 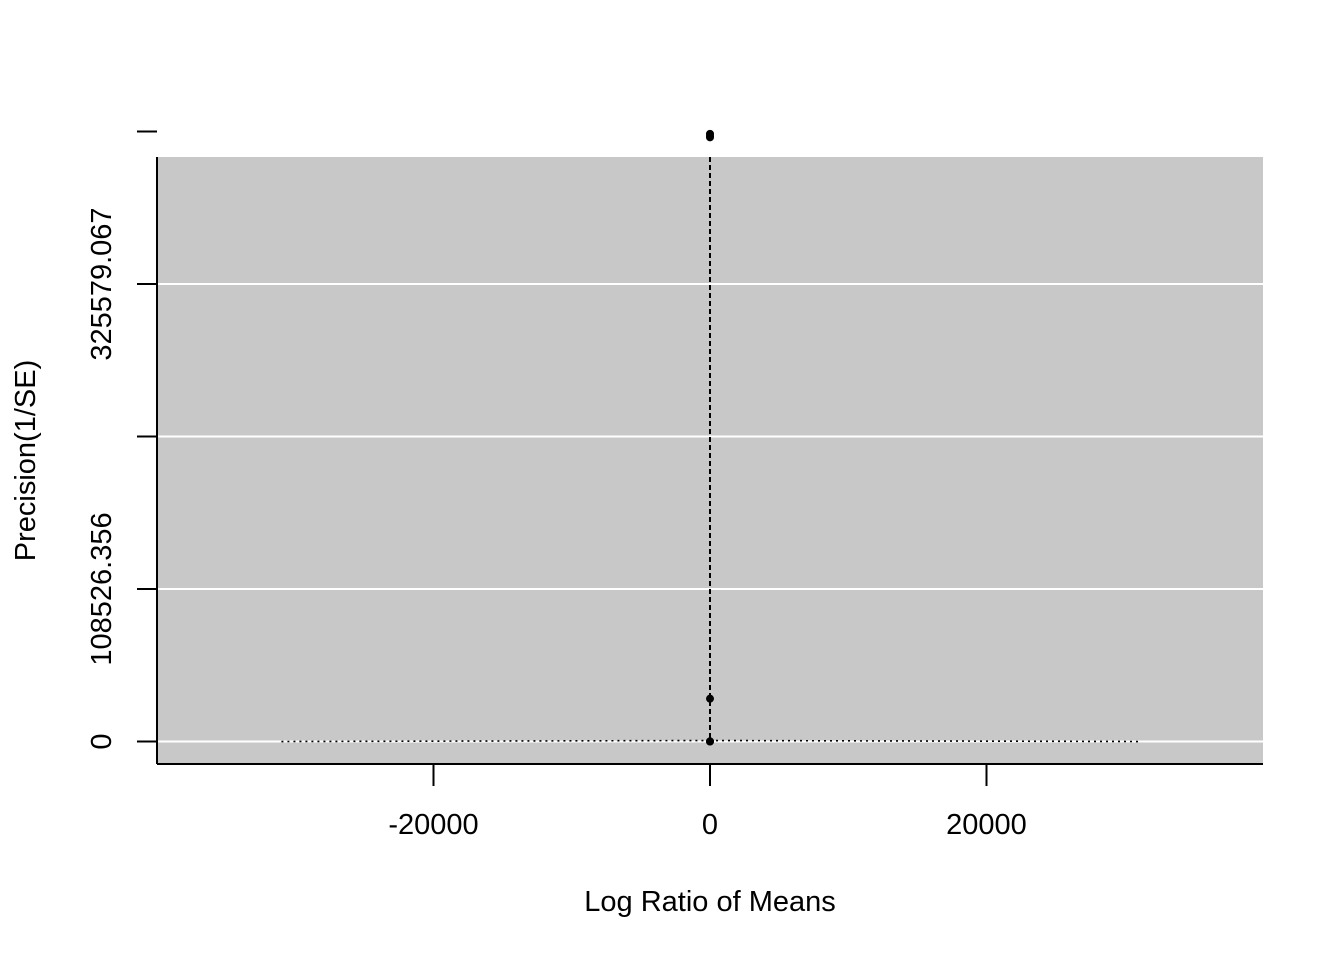 I want to click on x-tick-label: 20000, so click(x=986, y=825).